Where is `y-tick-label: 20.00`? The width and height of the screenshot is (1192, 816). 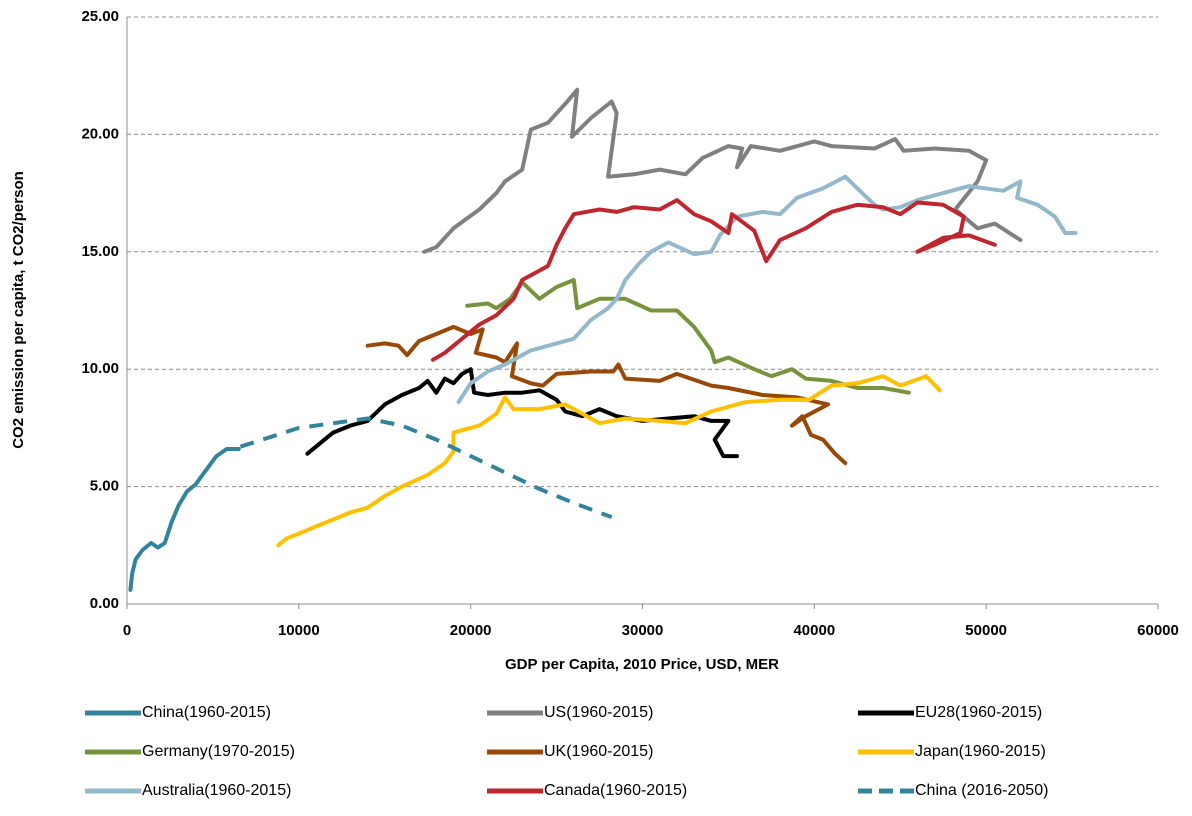
y-tick-label: 20.00 is located at coordinates (100, 133).